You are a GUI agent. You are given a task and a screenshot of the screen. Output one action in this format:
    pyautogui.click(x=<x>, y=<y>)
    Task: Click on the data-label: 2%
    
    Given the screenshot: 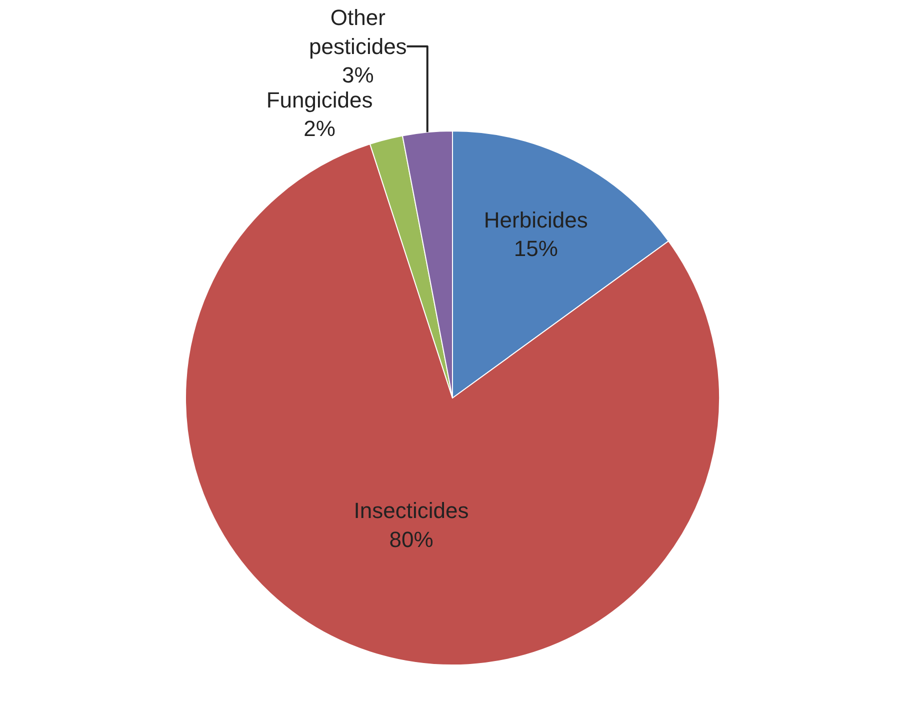 What is the action you would take?
    pyautogui.click(x=320, y=129)
    